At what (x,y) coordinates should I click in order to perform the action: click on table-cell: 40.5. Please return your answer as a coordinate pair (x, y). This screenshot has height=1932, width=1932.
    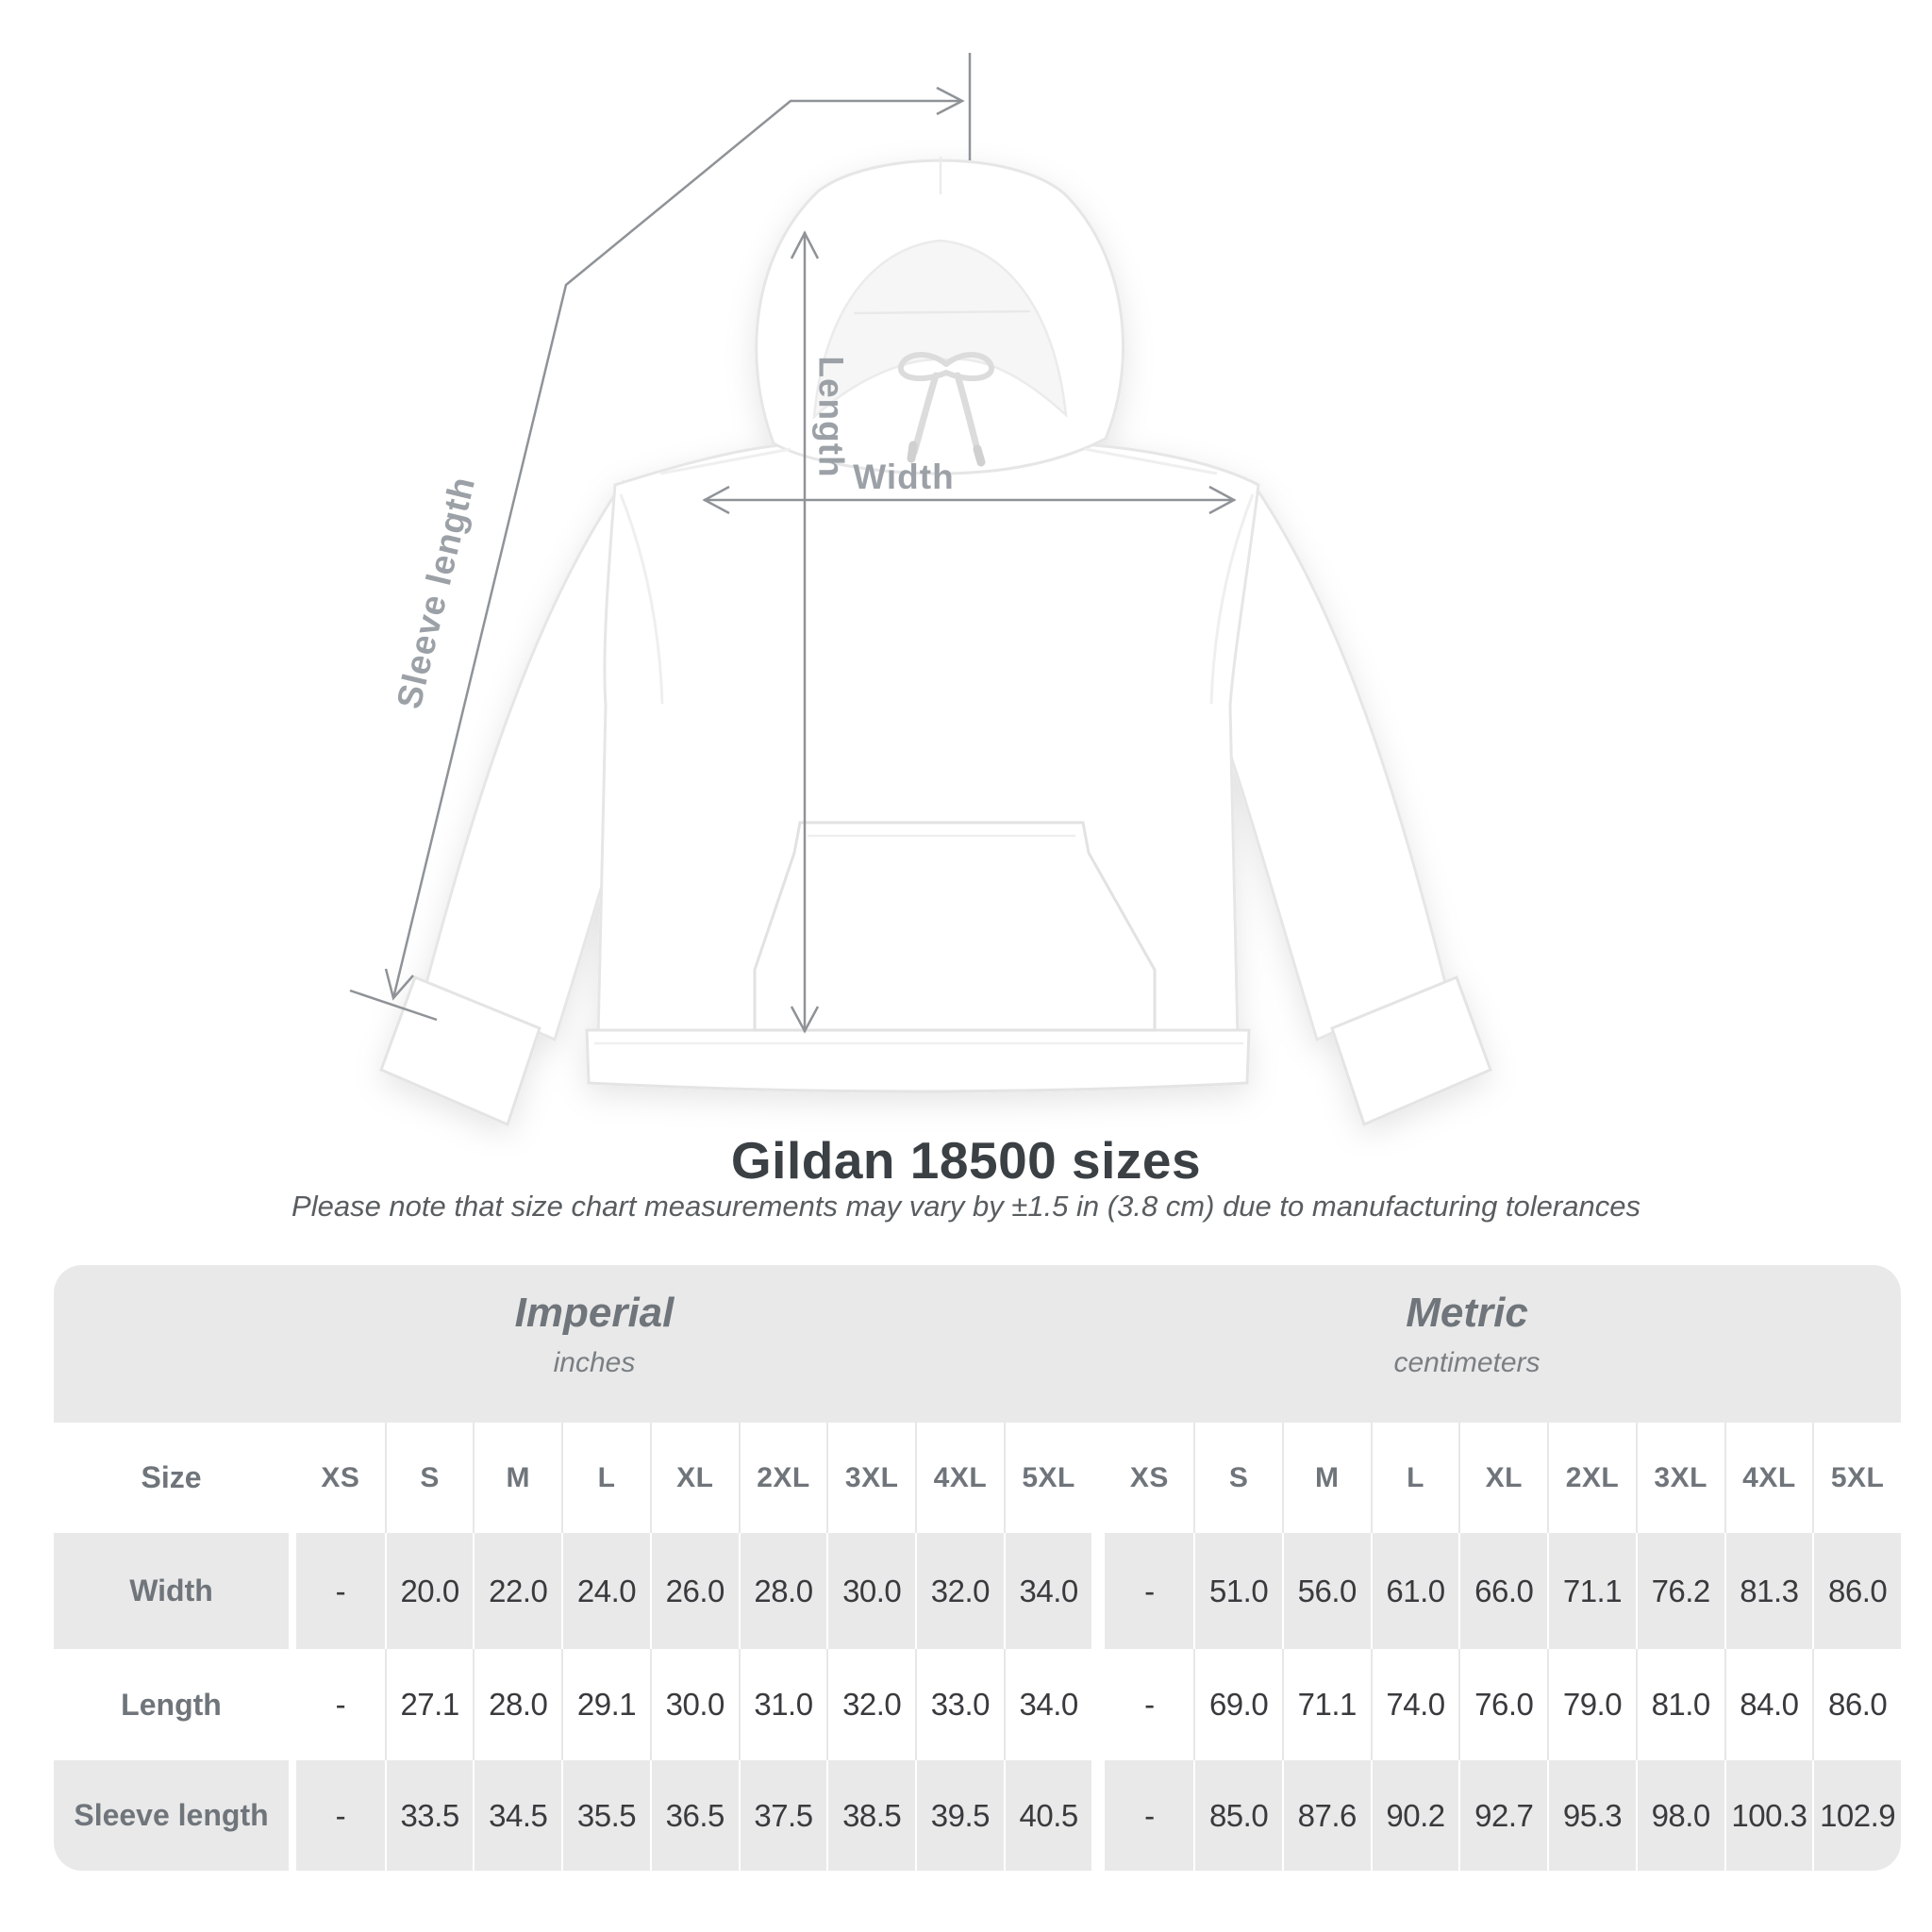
    Looking at the image, I should click on (1047, 1816).